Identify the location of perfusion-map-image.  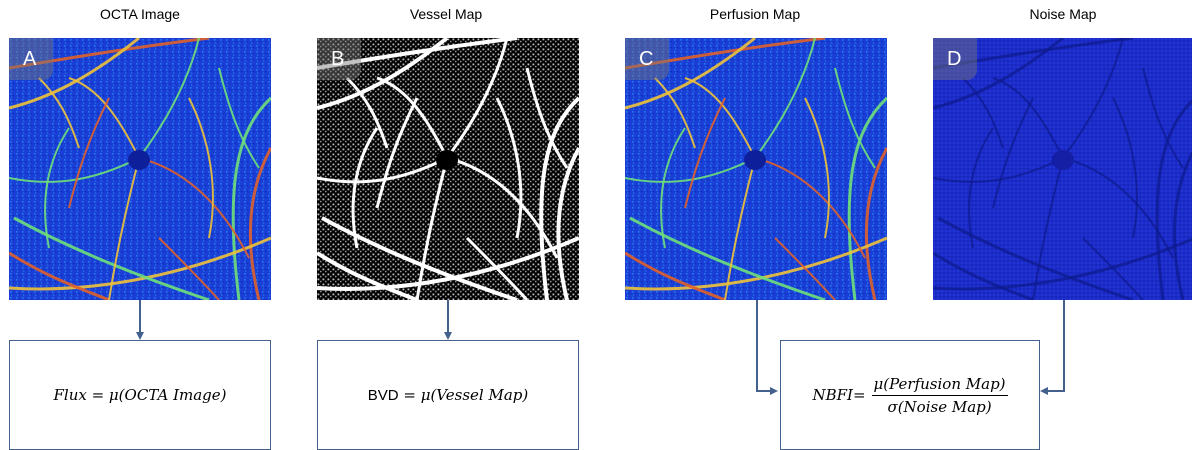
(756, 169).